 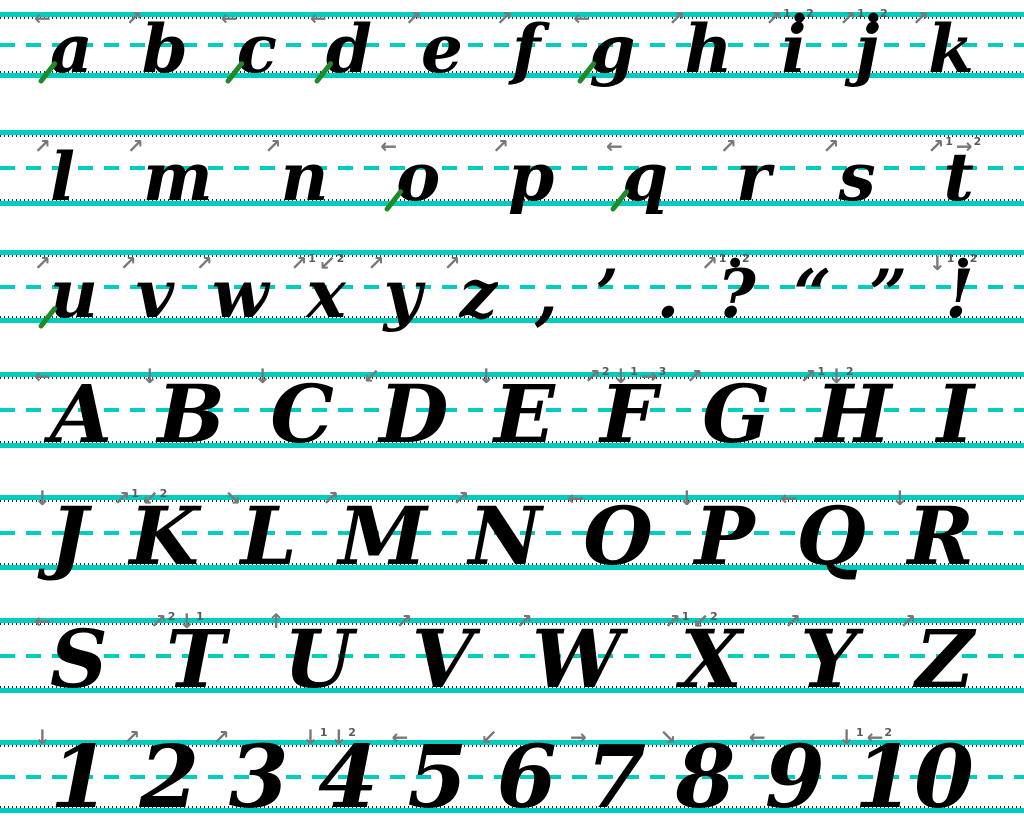 I want to click on guideline-baseline-solid, so click(x=512, y=690).